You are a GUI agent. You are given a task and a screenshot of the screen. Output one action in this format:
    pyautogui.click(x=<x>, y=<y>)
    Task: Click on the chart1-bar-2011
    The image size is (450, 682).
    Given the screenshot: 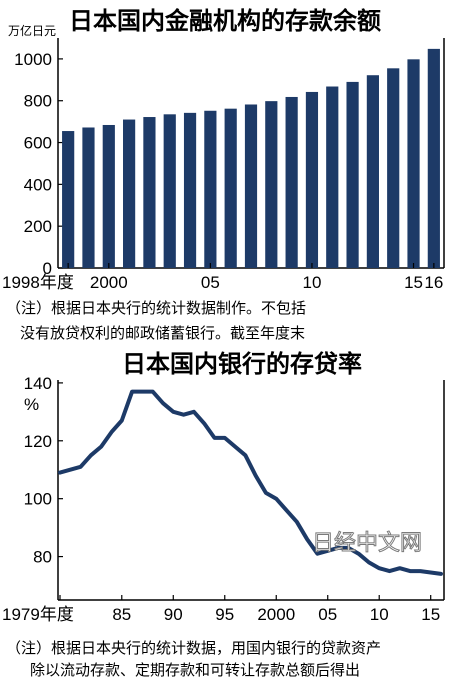 What is the action you would take?
    pyautogui.click(x=332, y=177)
    